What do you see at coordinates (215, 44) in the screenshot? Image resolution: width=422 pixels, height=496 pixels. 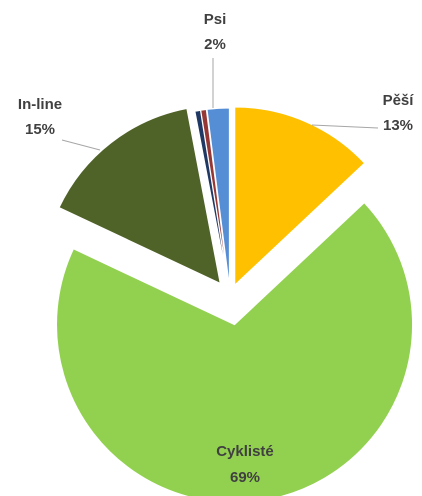 I see `slice-value-label: 2%` at bounding box center [215, 44].